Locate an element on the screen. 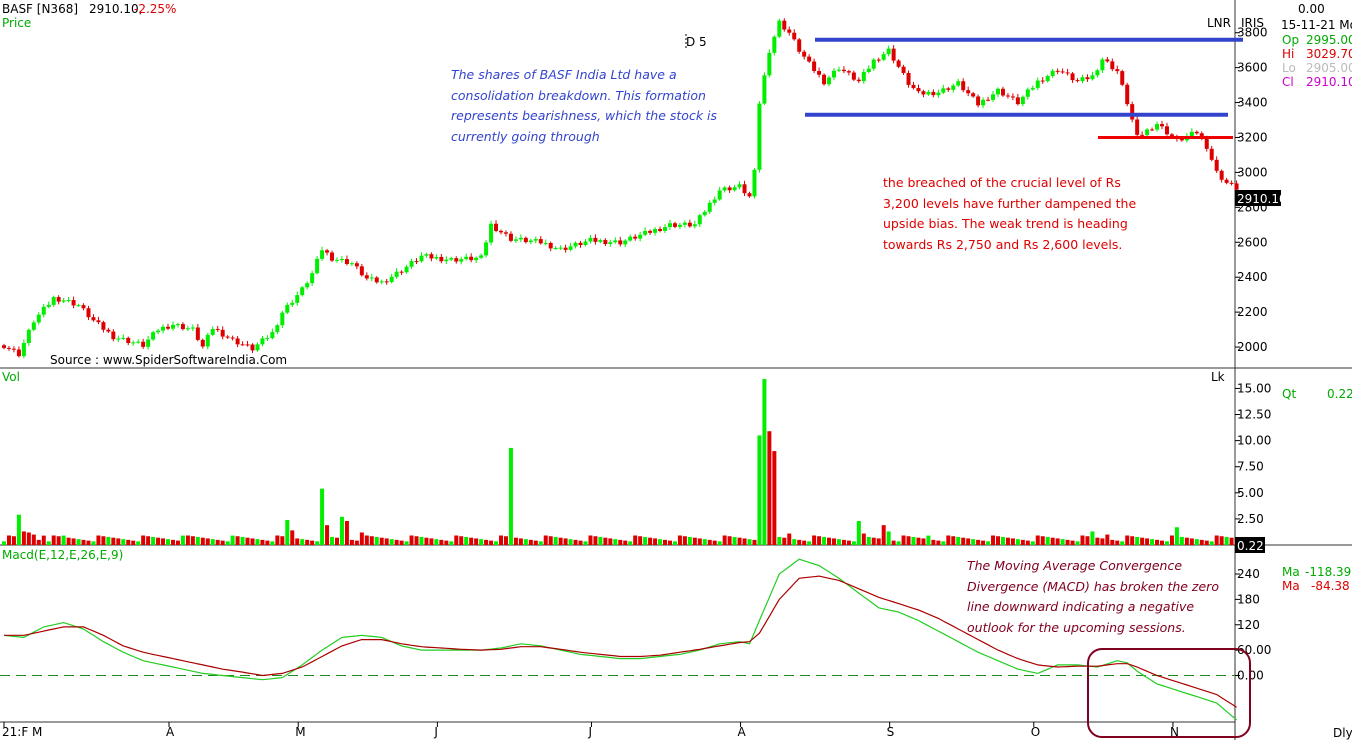 Image resolution: width=1352 pixels, height=740 pixels. price-axis-label: 2200 is located at coordinates (1252, 312).